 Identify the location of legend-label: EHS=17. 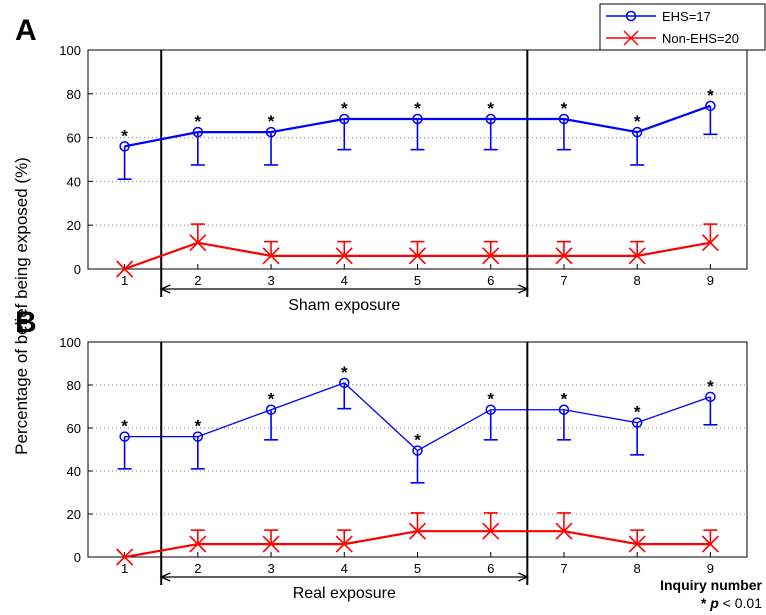
(686, 16).